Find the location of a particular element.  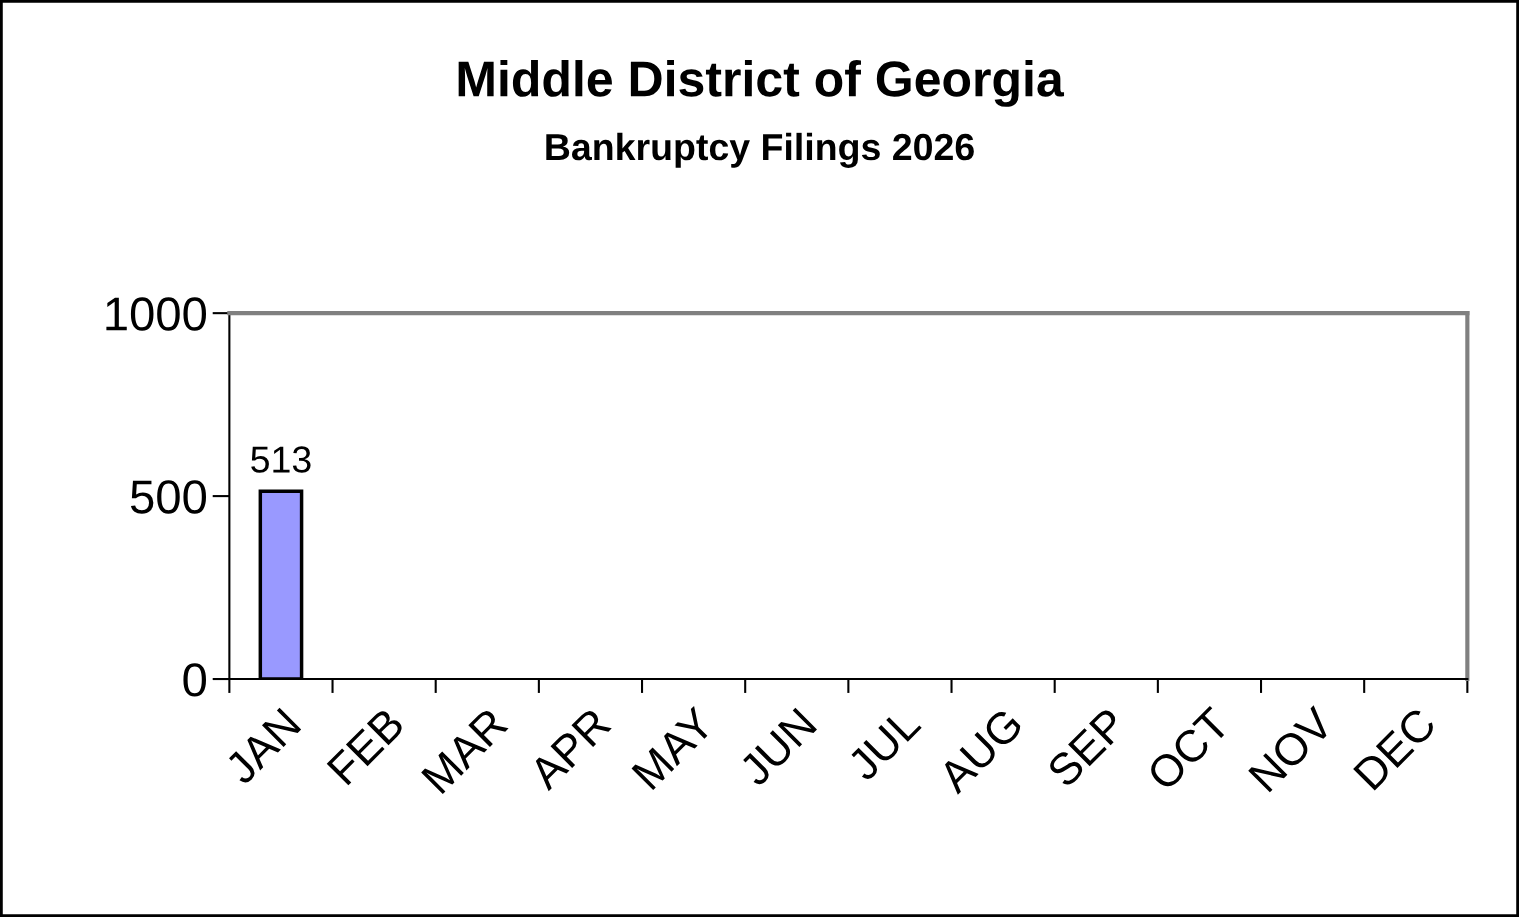

x-tick-label: SEP is located at coordinates (1086, 747).